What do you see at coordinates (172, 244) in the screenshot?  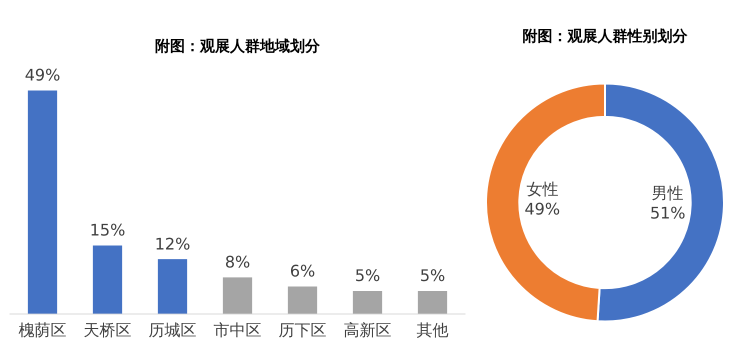 I see `data-label: 12%` at bounding box center [172, 244].